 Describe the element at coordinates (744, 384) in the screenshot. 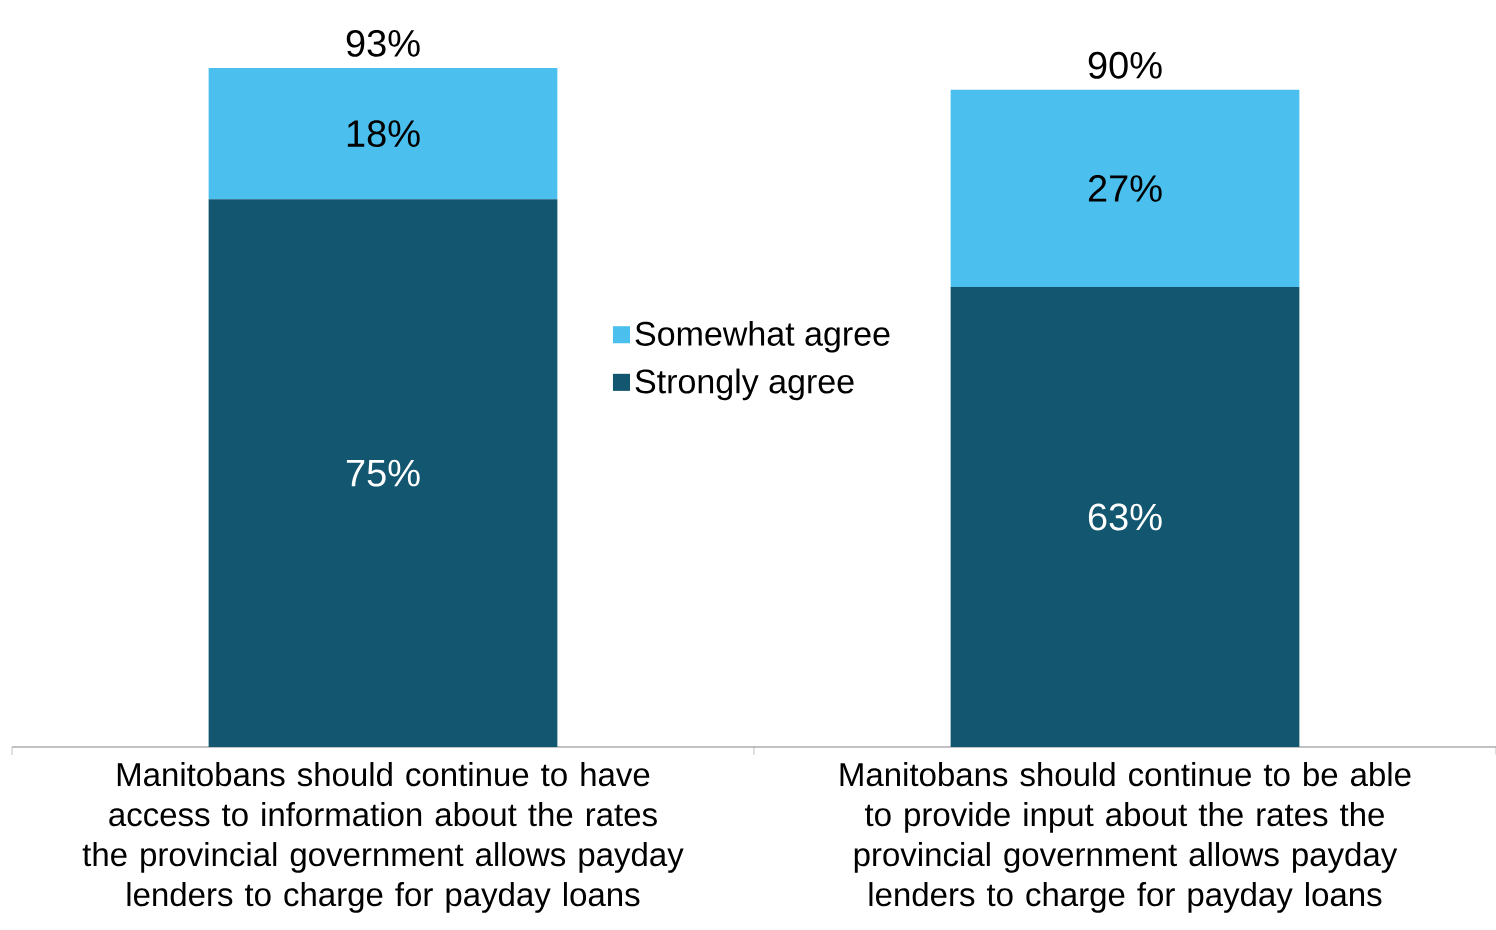

I see `legend-label: Strongly agree` at that location.